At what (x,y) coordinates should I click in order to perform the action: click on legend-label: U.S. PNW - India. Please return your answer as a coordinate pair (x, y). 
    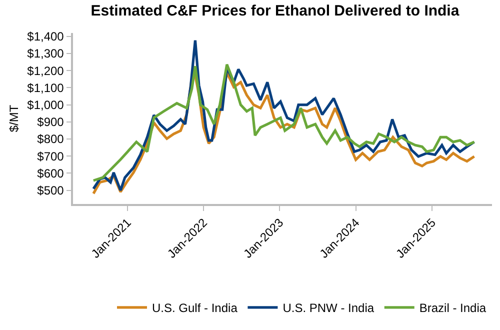
    Looking at the image, I should click on (328, 308).